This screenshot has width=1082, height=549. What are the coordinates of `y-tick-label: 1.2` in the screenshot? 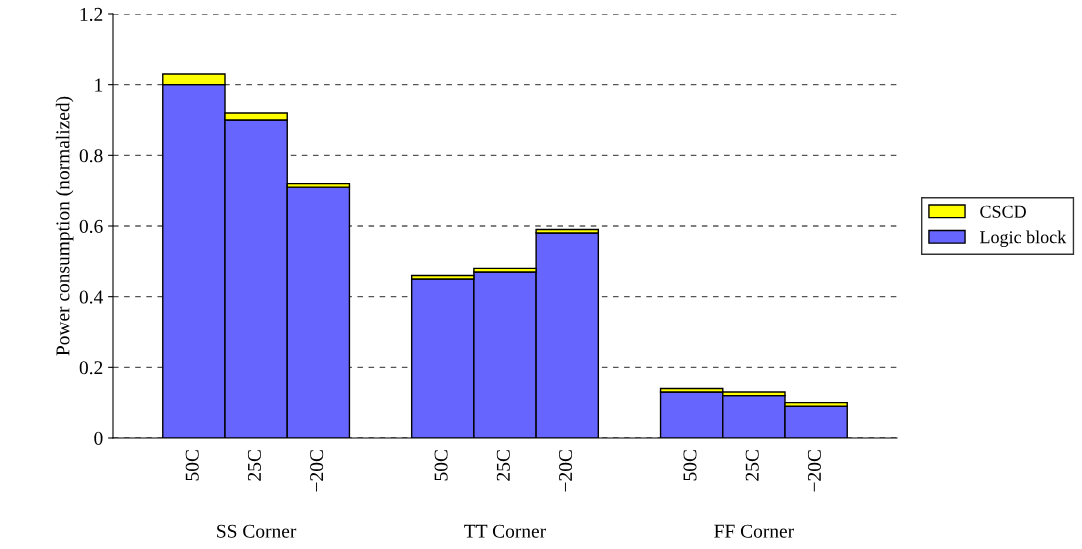 It's located at (91, 14).